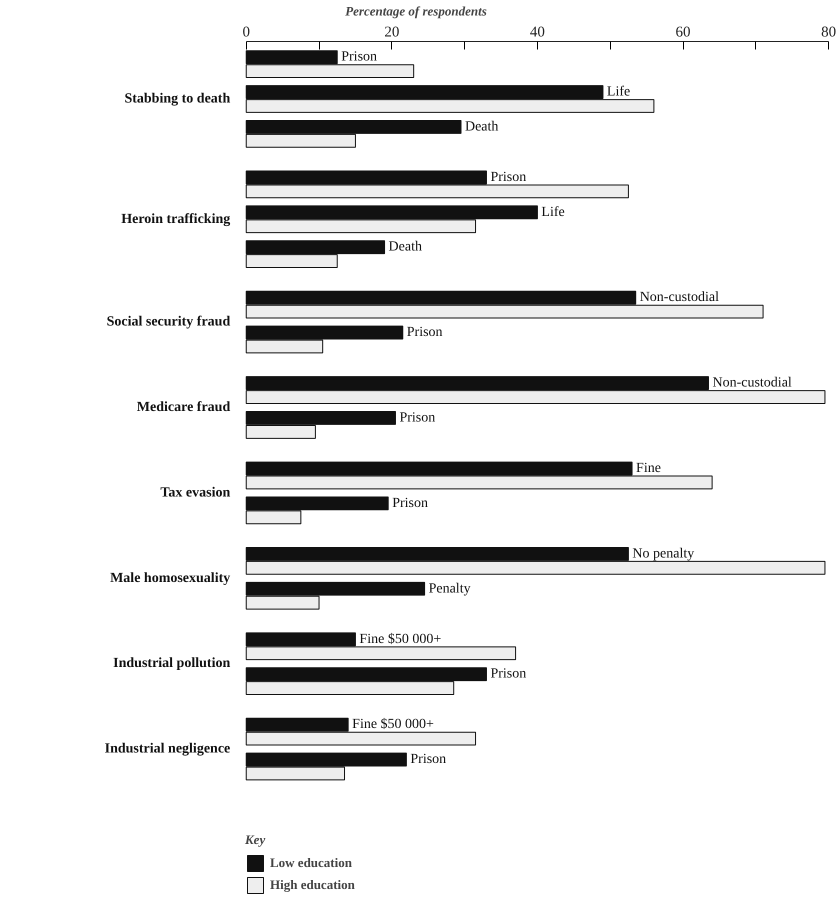 The height and width of the screenshot is (915, 839). What do you see at coordinates (416, 11) in the screenshot?
I see `x-axis-title: Percentage of respondents` at bounding box center [416, 11].